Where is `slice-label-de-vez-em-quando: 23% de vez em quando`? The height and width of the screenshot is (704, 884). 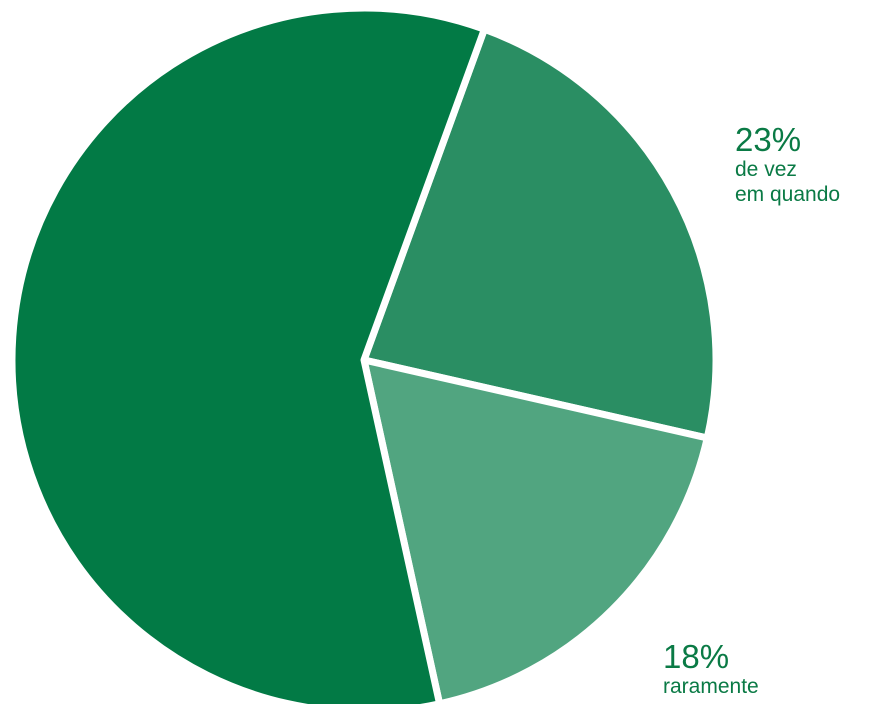
slice-label-de-vez-em-quando: 23% de vez em quando is located at coordinates (788, 164).